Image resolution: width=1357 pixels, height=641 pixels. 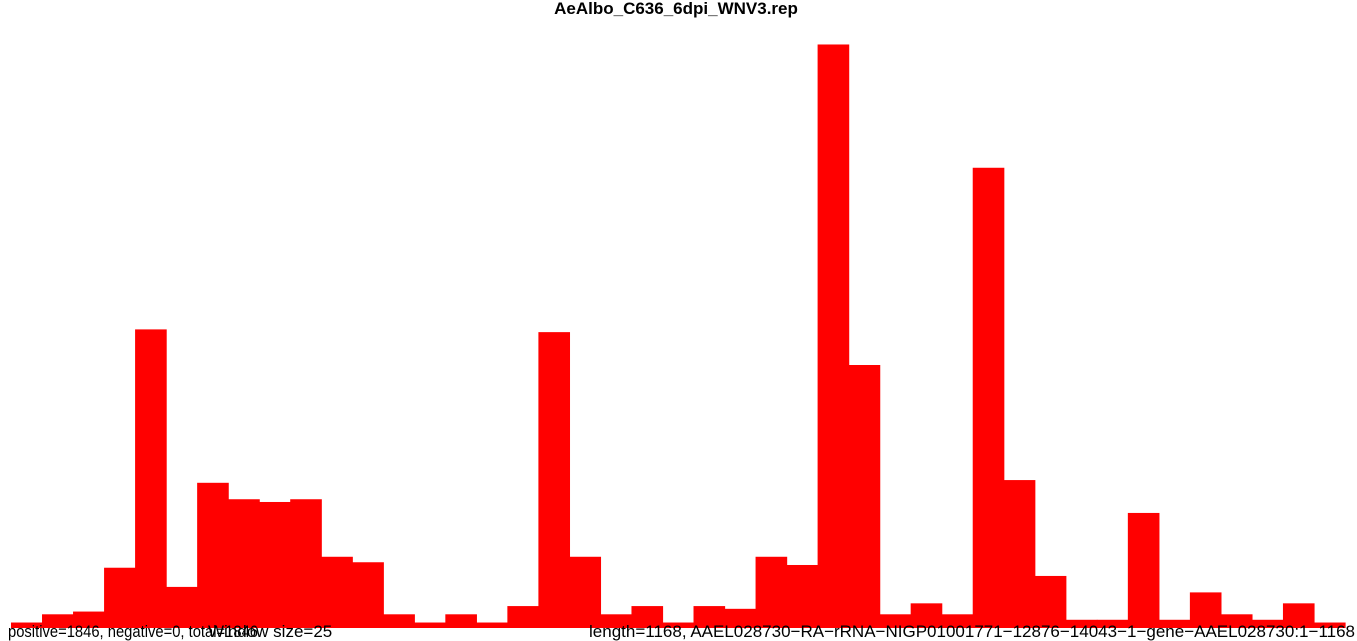 What do you see at coordinates (676, 9) in the screenshot?
I see `chart-title: AeAlbo_C636_6dpi_WNV3.rep` at bounding box center [676, 9].